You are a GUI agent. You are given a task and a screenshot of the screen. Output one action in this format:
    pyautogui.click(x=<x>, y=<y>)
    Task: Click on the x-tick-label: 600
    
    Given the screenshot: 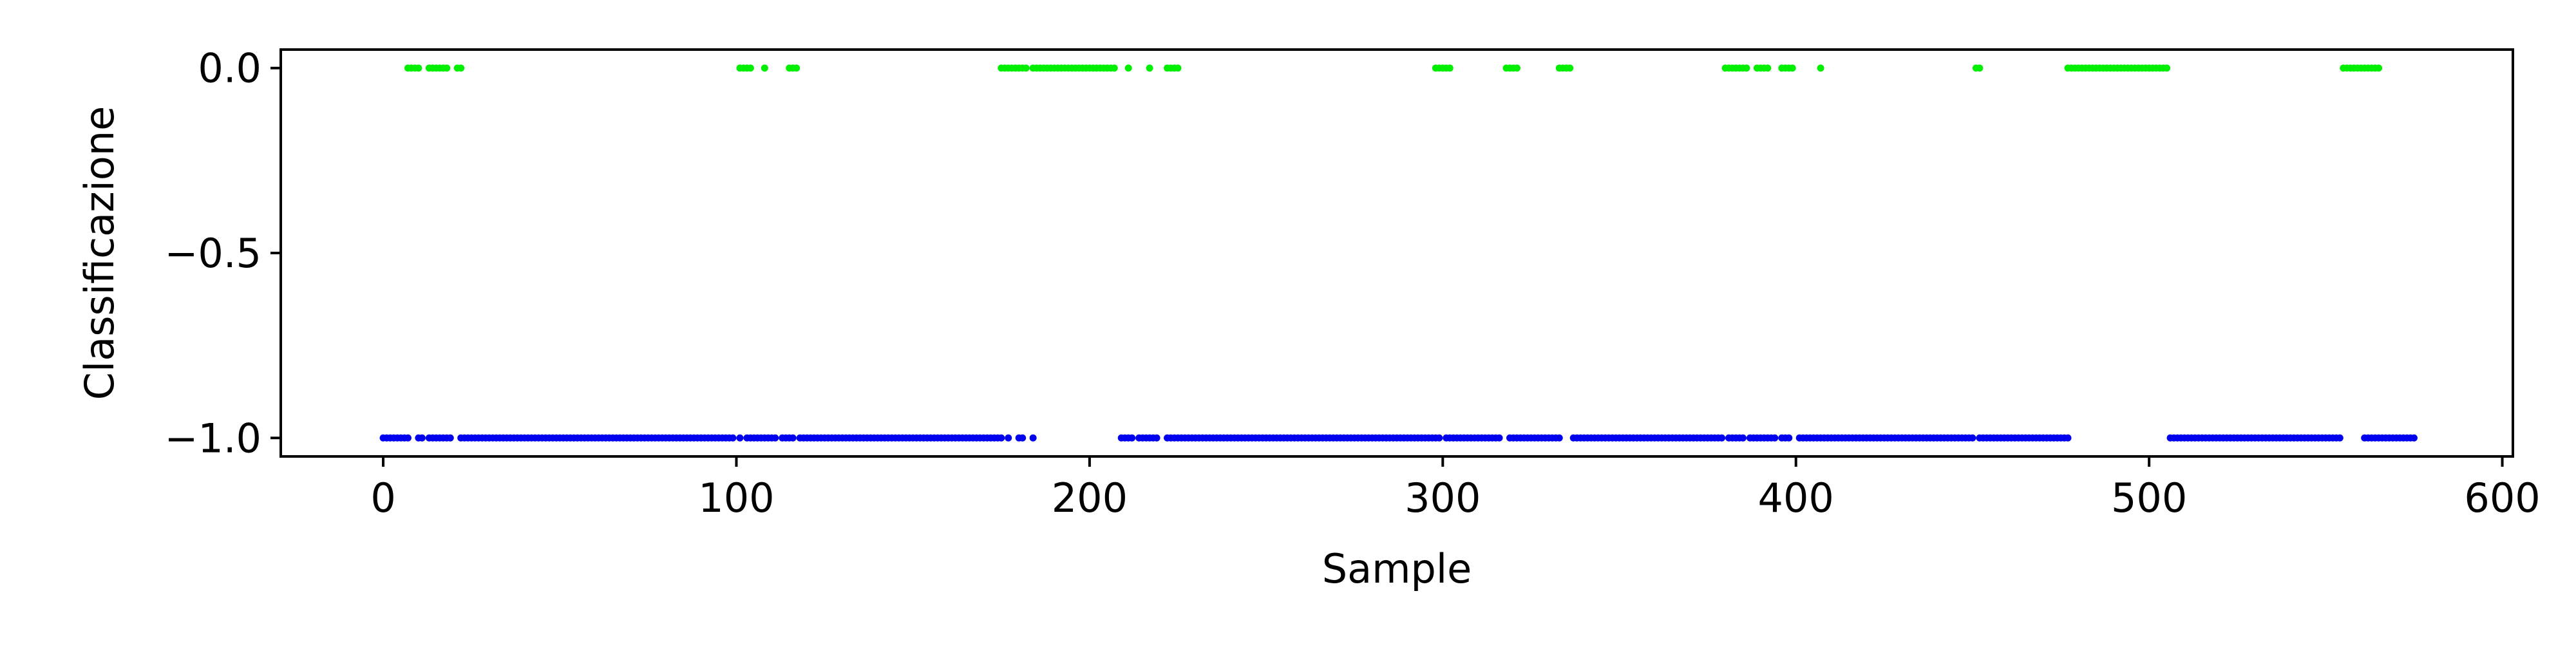 What is the action you would take?
    pyautogui.click(x=2502, y=498)
    